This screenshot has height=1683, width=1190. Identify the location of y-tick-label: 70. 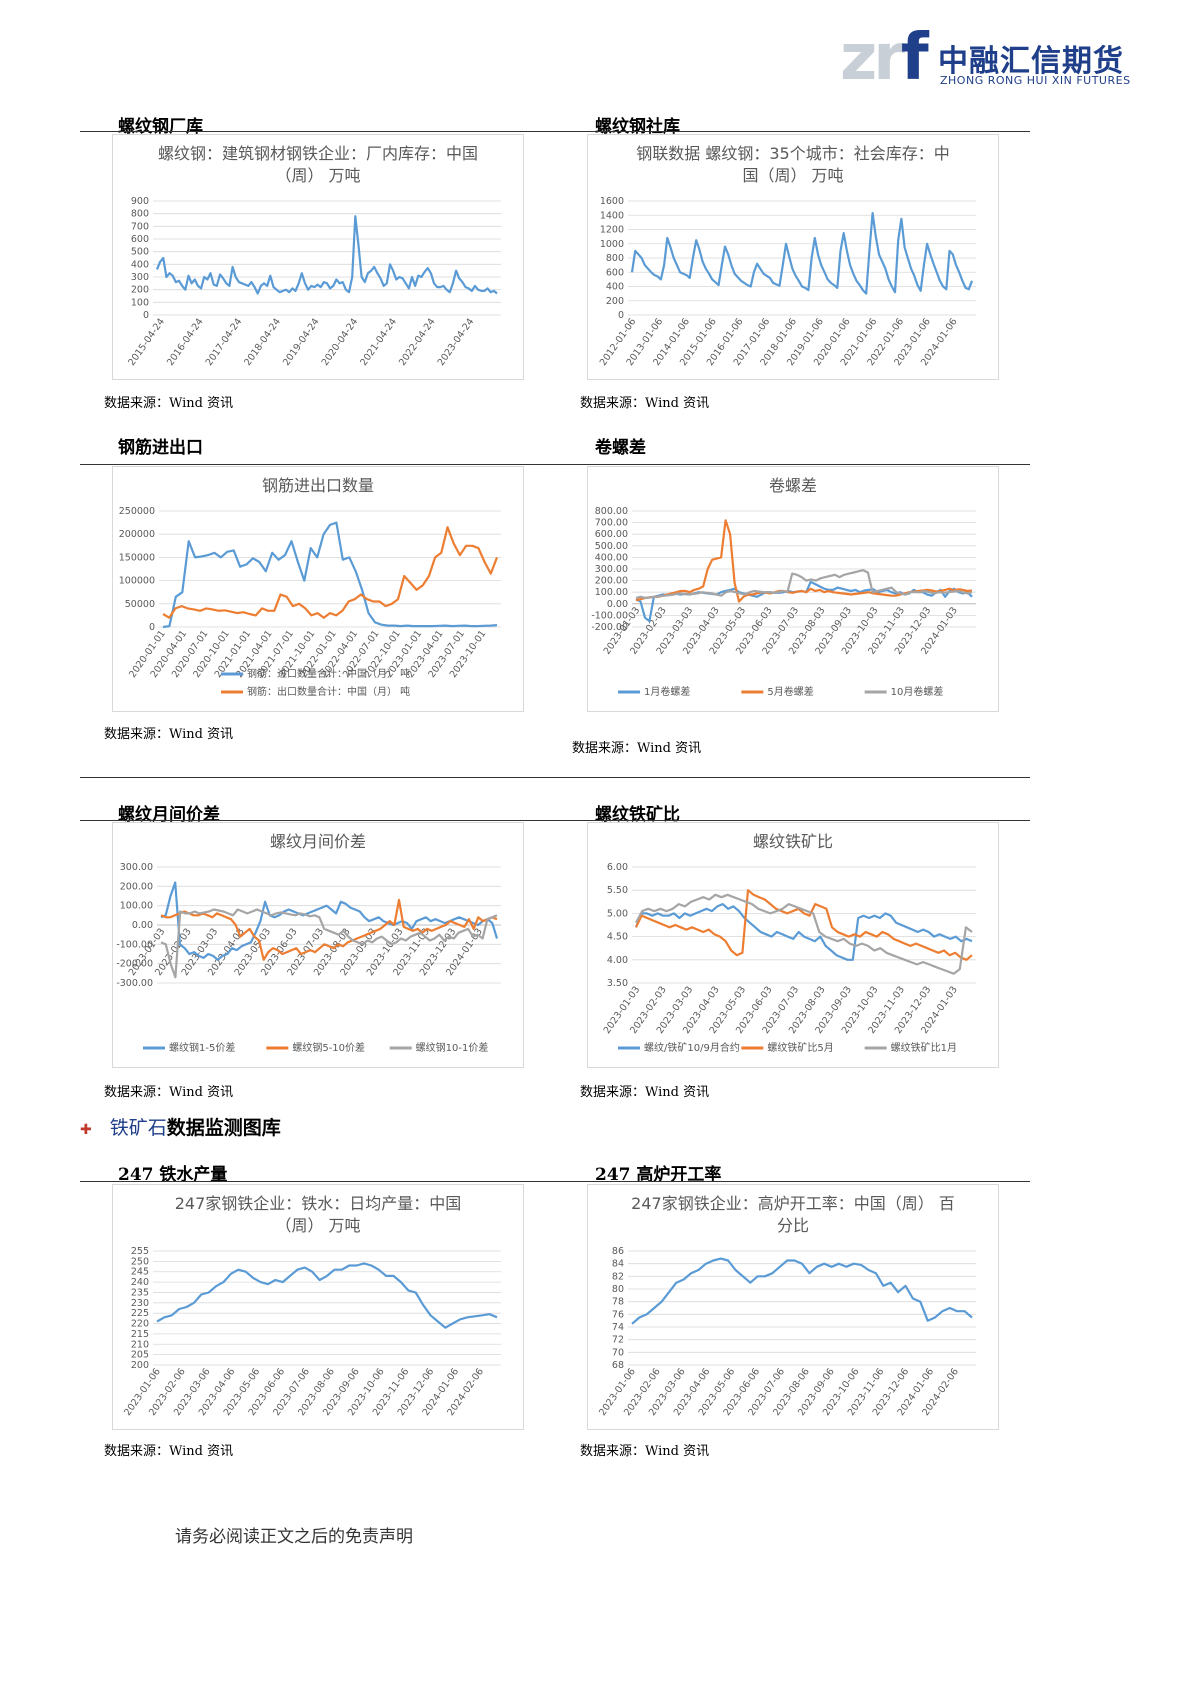
(618, 1352).